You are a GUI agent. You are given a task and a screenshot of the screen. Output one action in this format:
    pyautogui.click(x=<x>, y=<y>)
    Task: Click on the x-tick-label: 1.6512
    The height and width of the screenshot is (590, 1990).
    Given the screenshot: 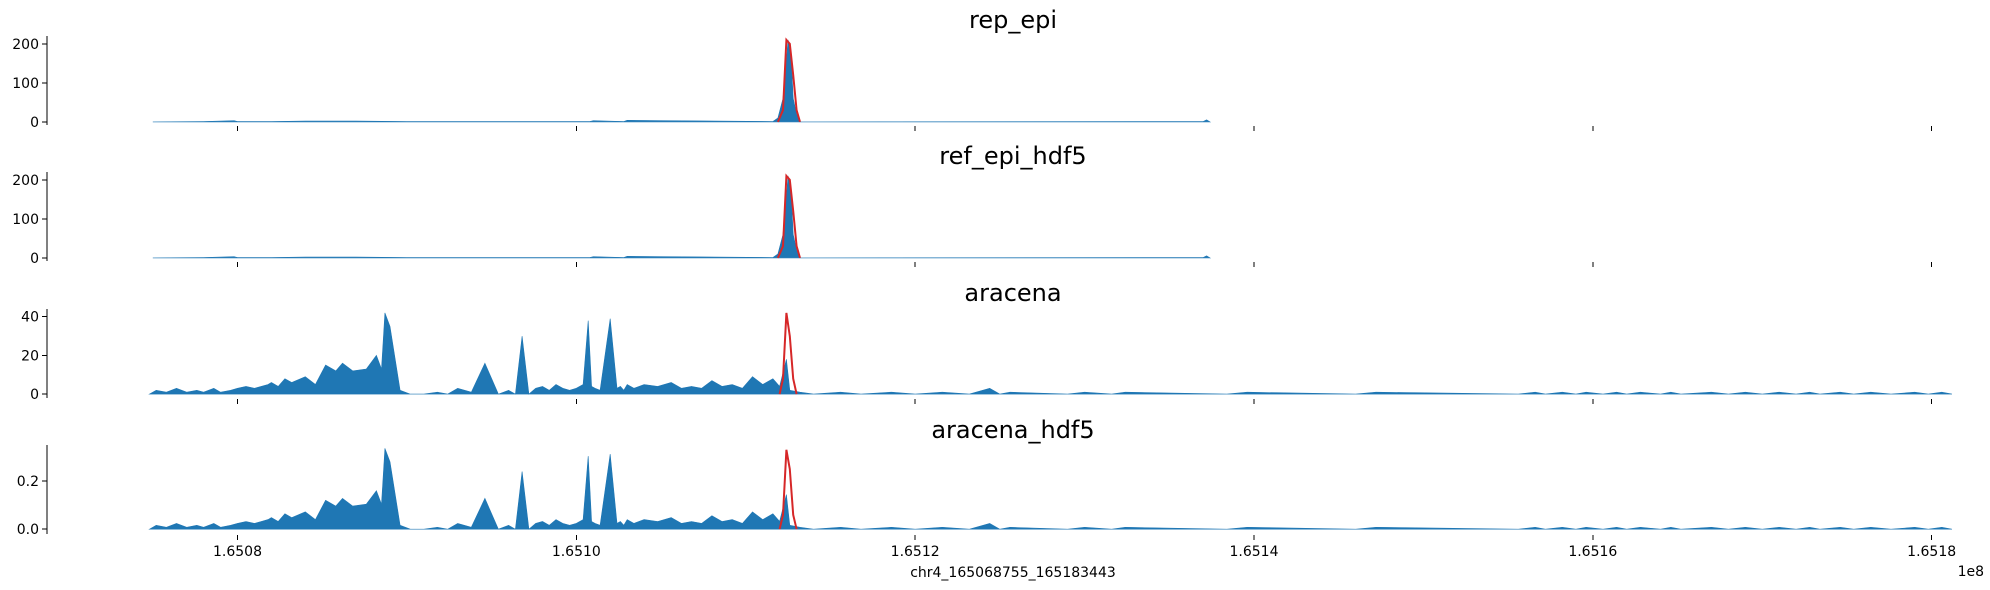 What is the action you would take?
    pyautogui.click(x=915, y=552)
    